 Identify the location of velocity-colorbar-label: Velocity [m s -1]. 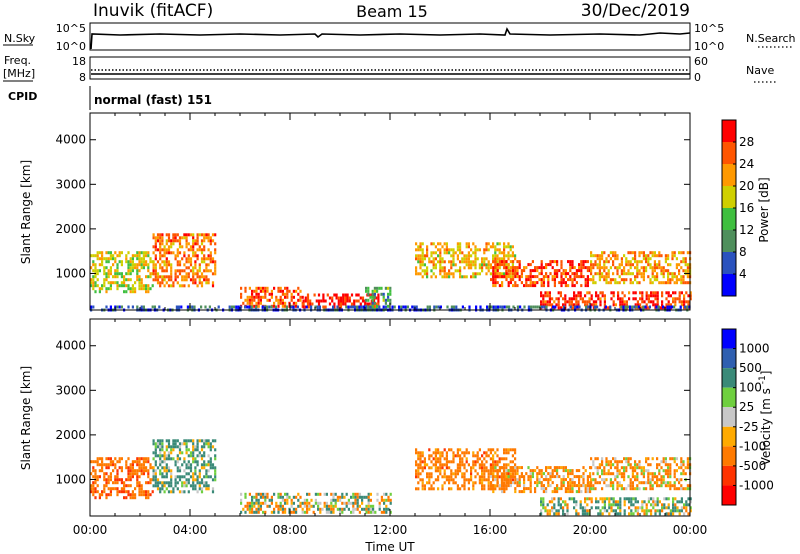
(765, 418).